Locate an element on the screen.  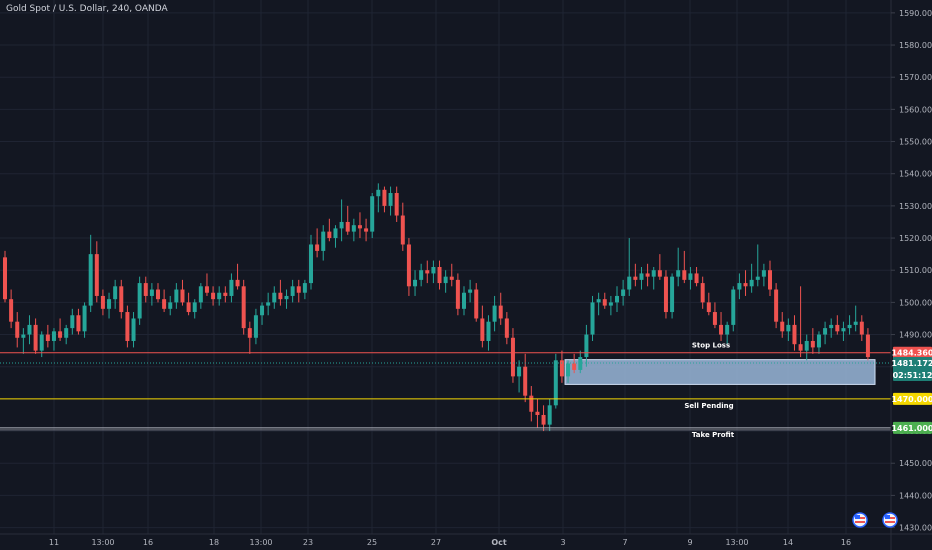
sell-pending-annotation: Sell Pending is located at coordinates (708, 406).